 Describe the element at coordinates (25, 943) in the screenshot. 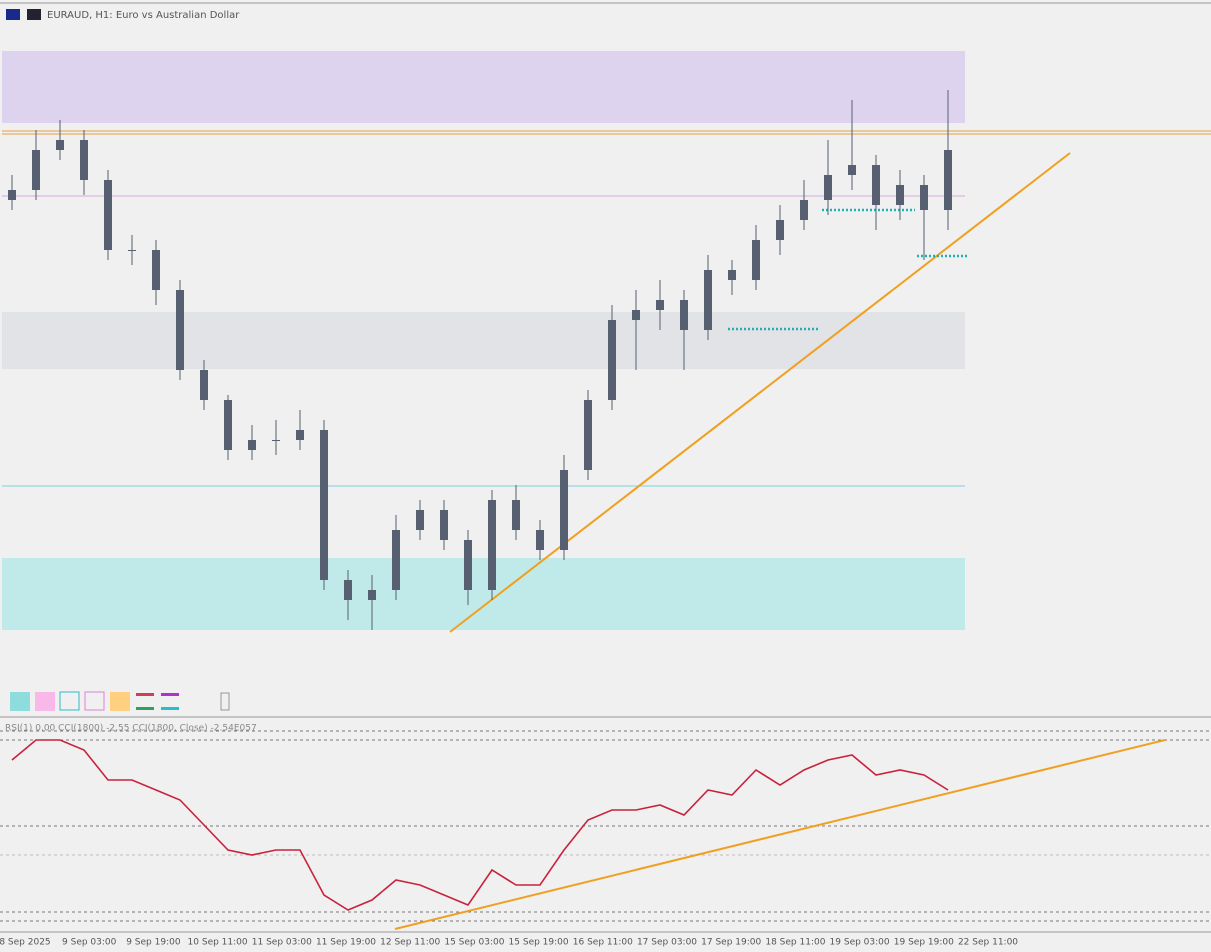

I see `time-label: 8 Sep 2025` at that location.